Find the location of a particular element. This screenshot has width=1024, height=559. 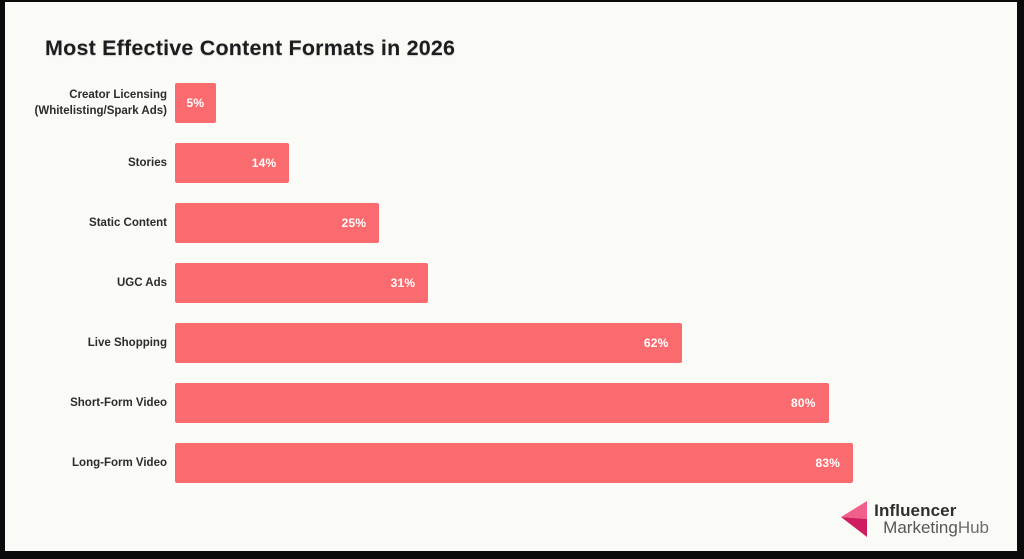

bar: 5% is located at coordinates (195, 103).